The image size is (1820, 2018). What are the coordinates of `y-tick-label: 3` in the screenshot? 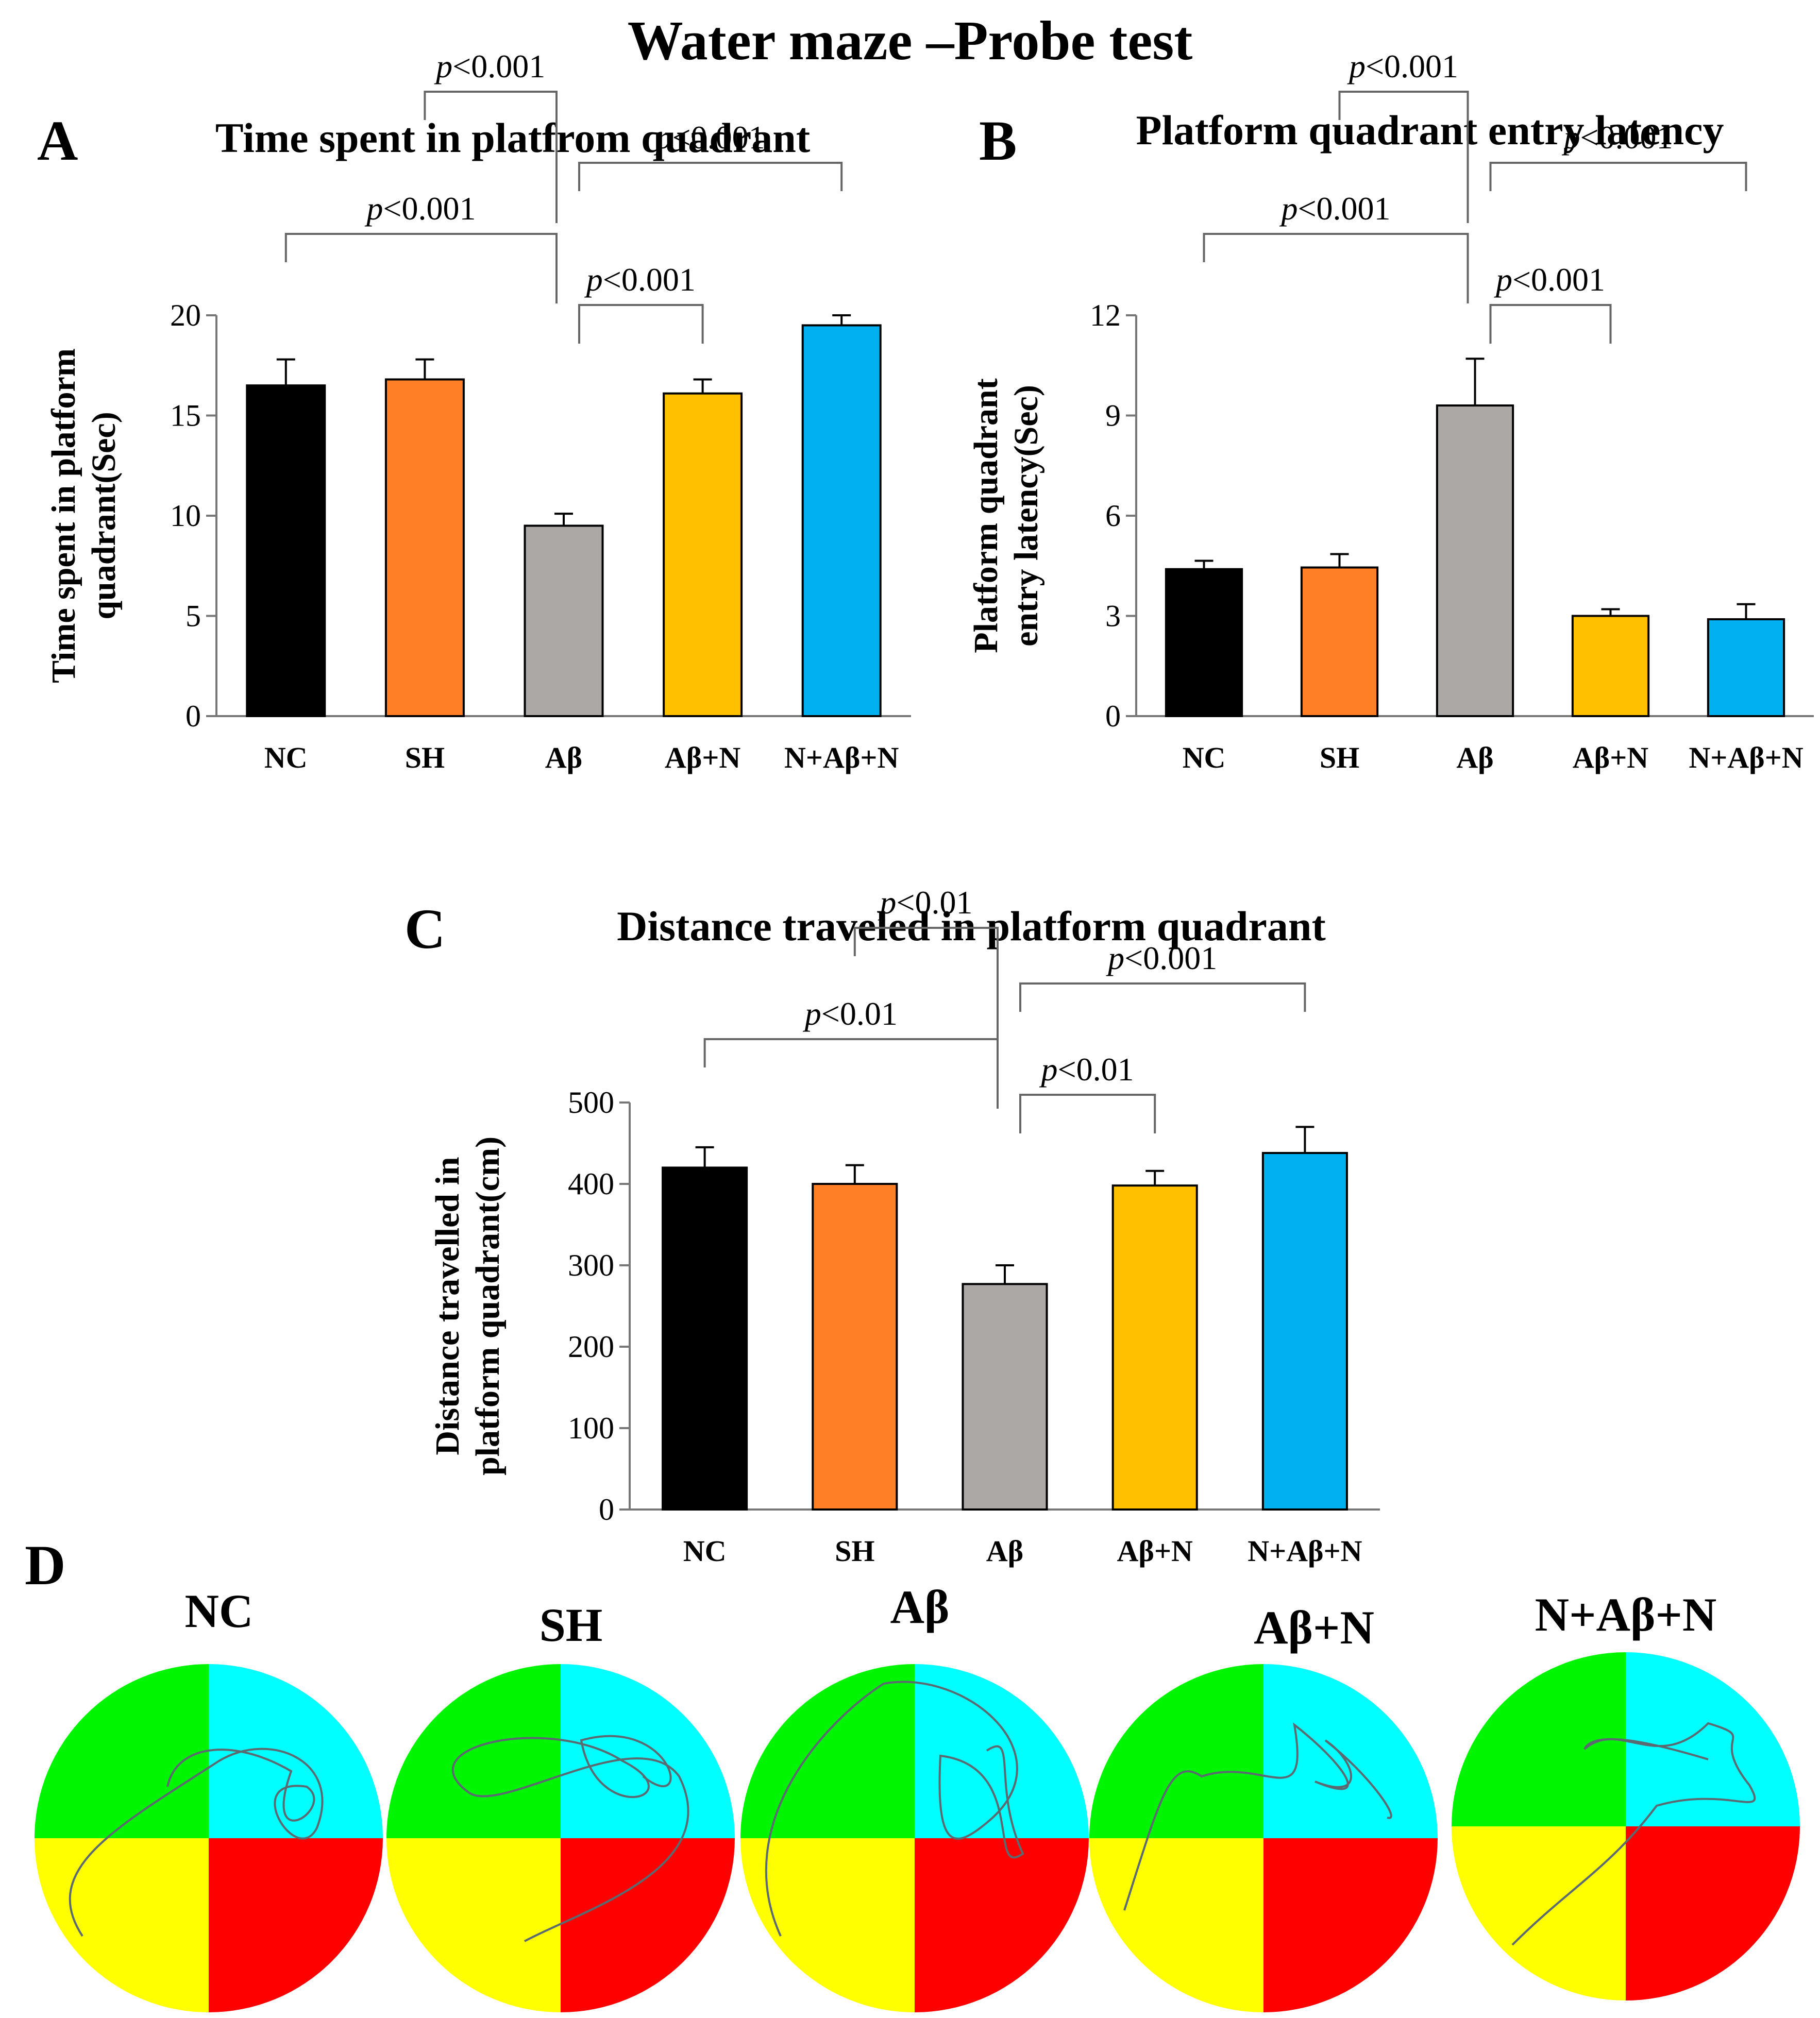 It's located at (1113, 616).